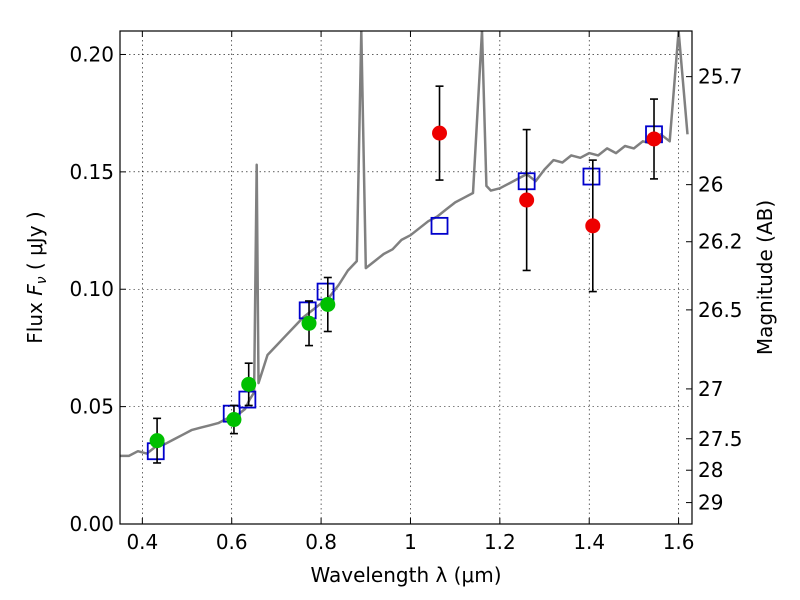  Describe the element at coordinates (720, 310) in the screenshot. I see `right-tick-label: 26.5` at that location.